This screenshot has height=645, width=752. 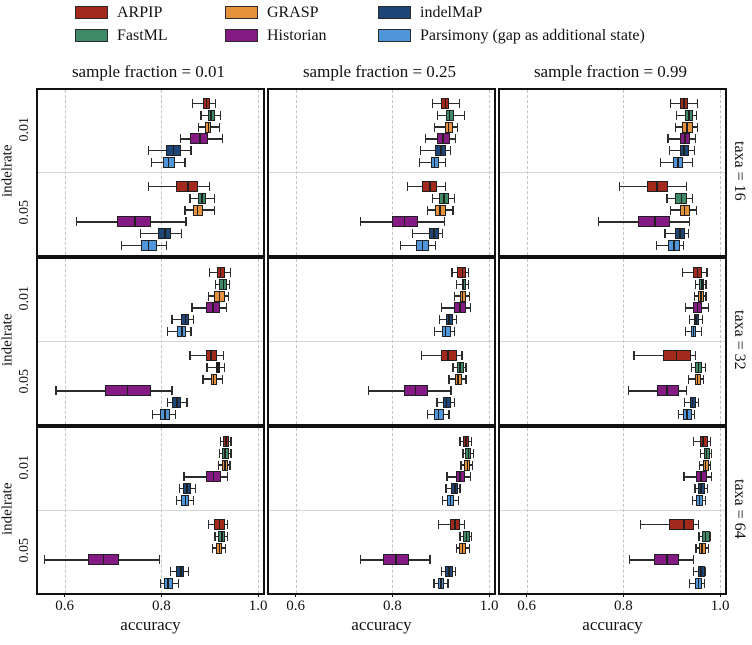 I want to click on xtick-label-1-col-1: 1.0, so click(x=489, y=606).